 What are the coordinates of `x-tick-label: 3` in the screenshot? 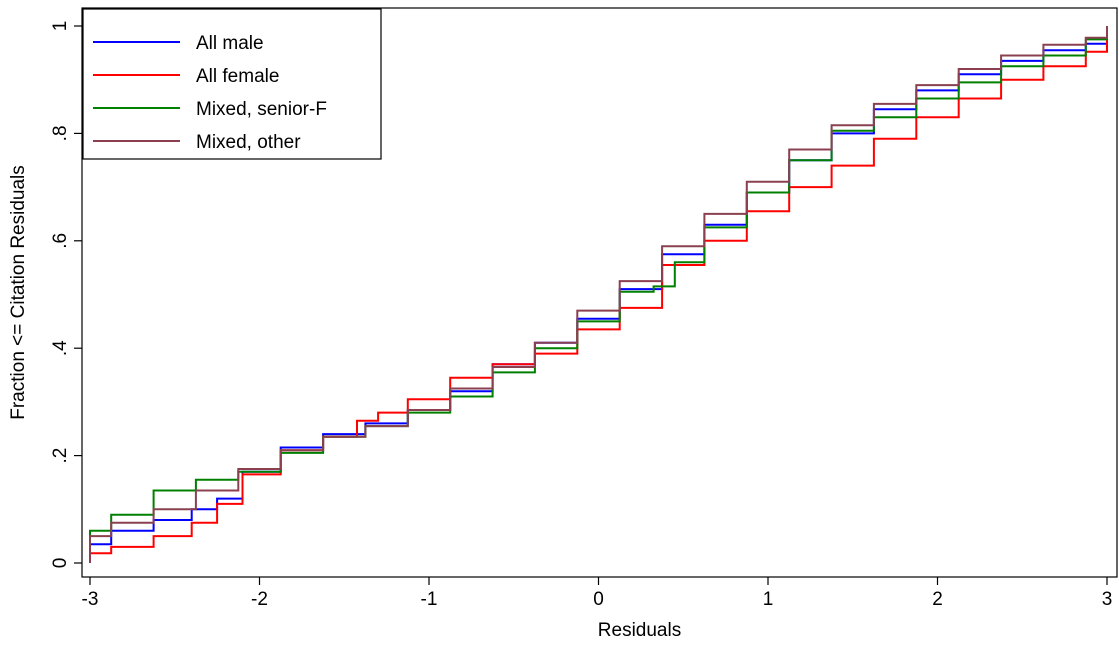 It's located at (1107, 599).